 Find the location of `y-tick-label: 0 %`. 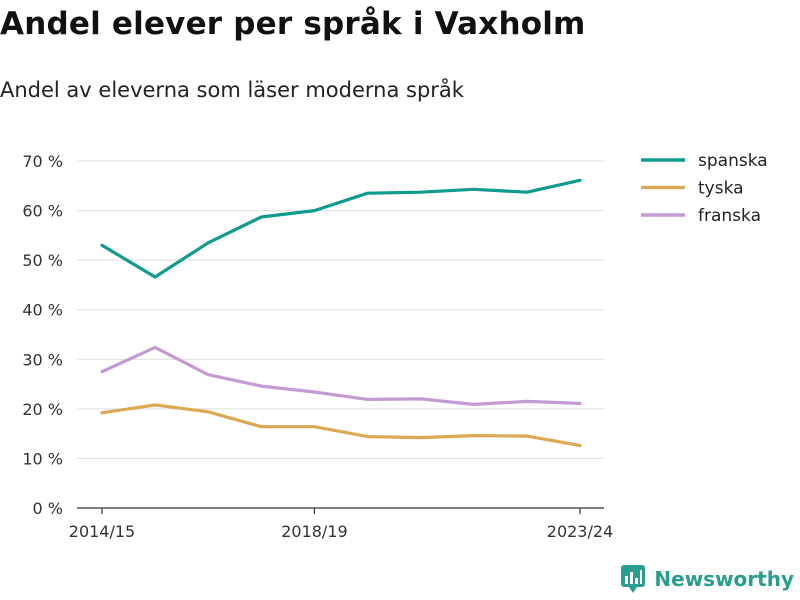

y-tick-label: 0 % is located at coordinates (48, 508).